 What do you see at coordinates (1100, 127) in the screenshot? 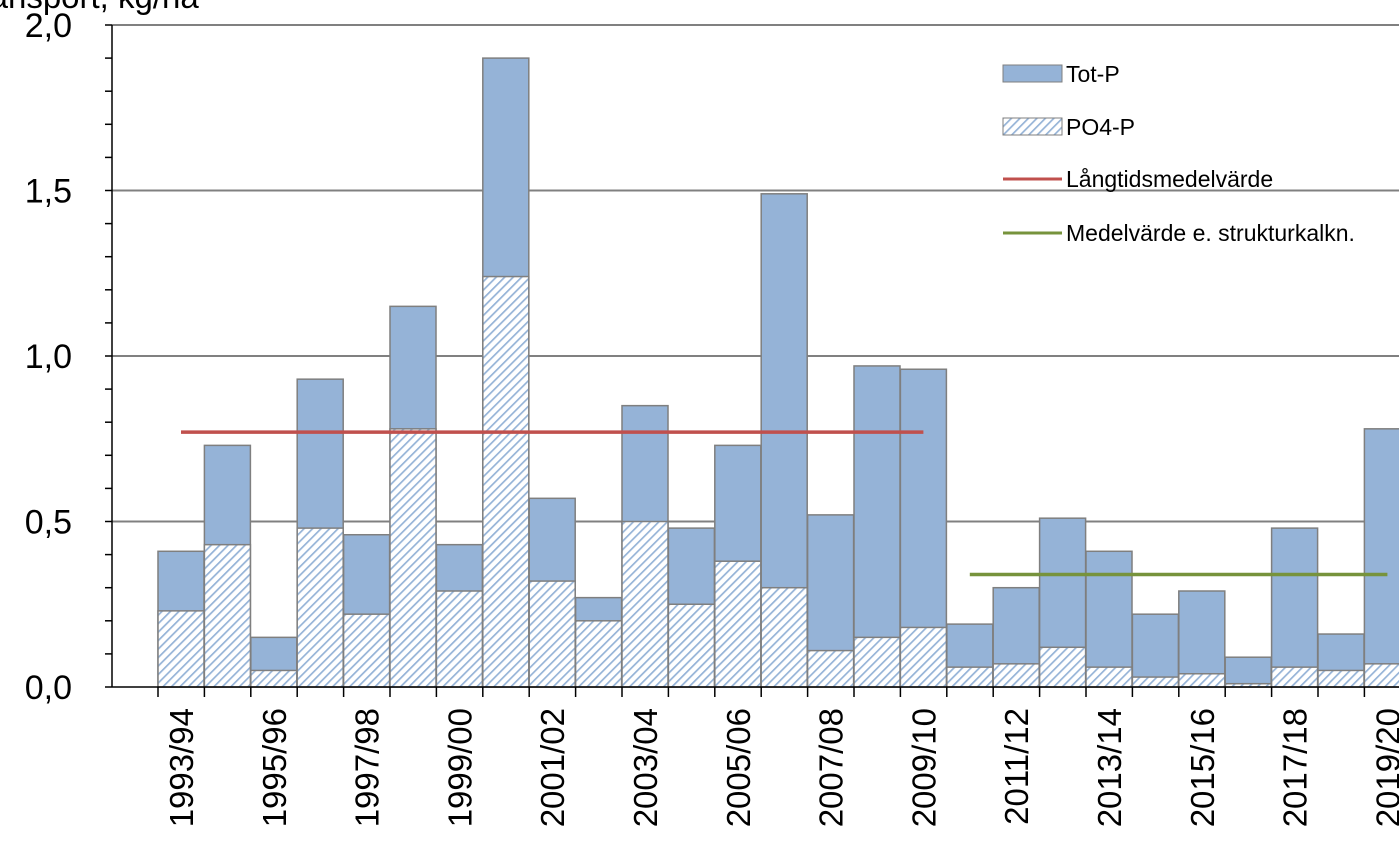
I see `legend-label-po4-p: PO4-P` at bounding box center [1100, 127].